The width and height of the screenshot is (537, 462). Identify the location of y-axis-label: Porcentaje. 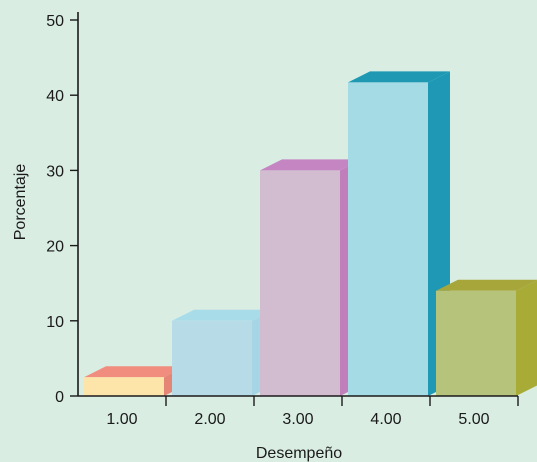
(20, 202).